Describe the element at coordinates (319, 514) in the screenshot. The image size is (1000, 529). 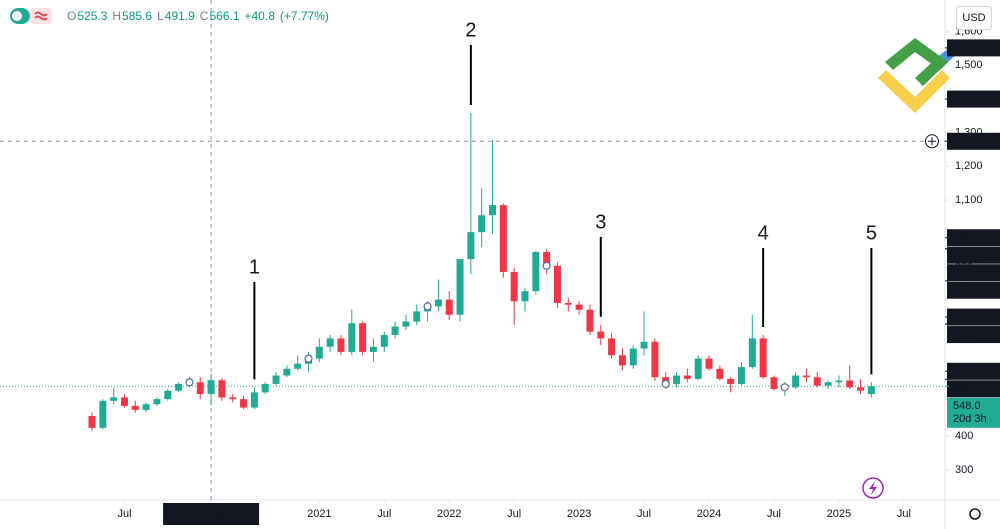
I see `x-tick-label: 2021` at that location.